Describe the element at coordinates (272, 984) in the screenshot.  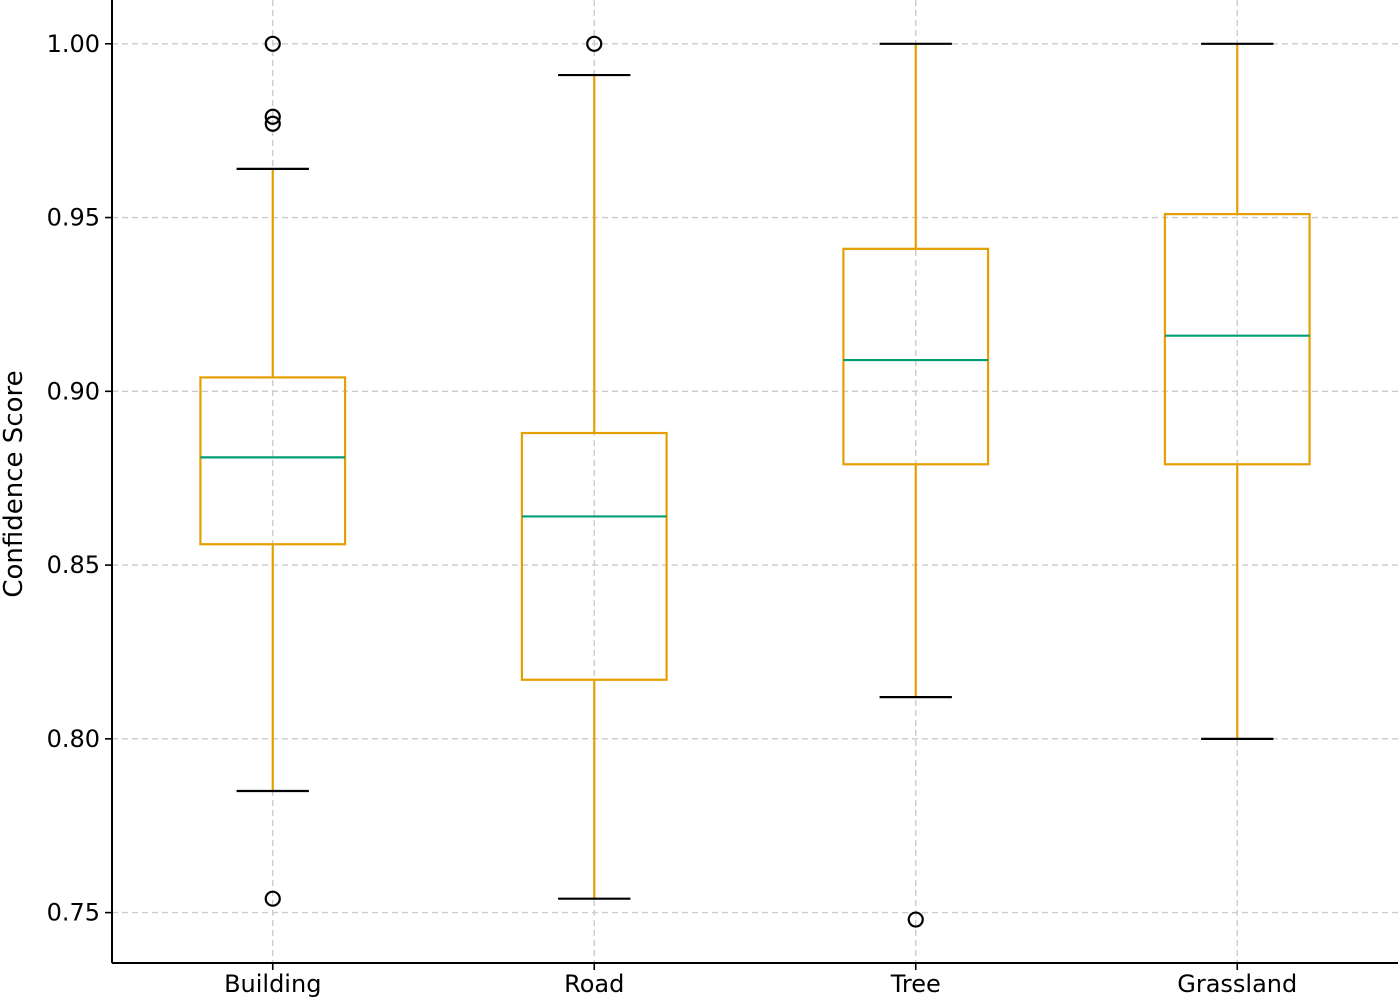
I see `x-tick-label: Building` at that location.